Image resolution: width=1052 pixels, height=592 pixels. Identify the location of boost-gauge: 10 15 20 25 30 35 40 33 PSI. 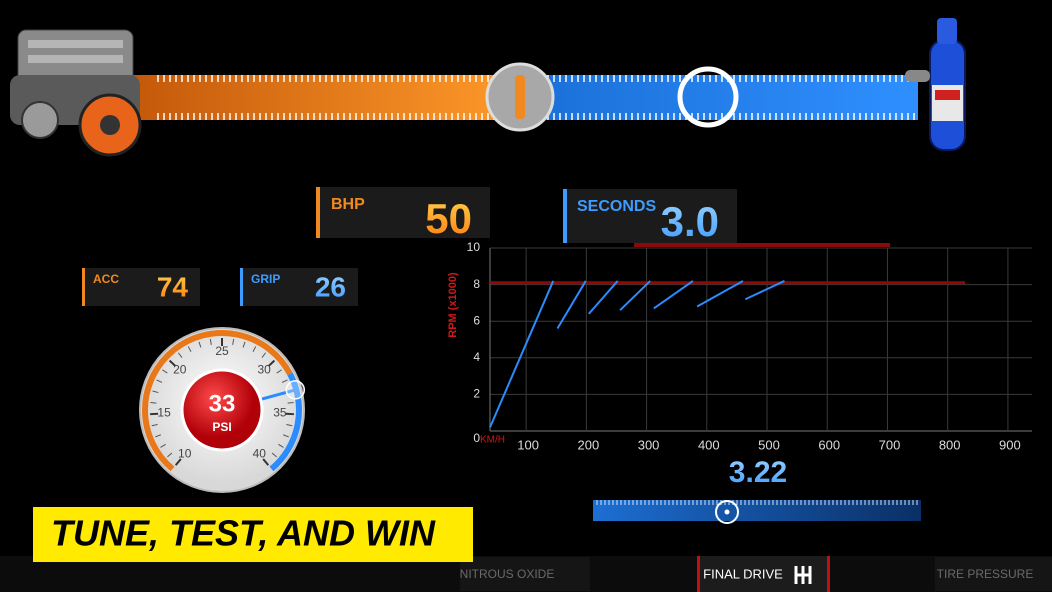
(222, 410).